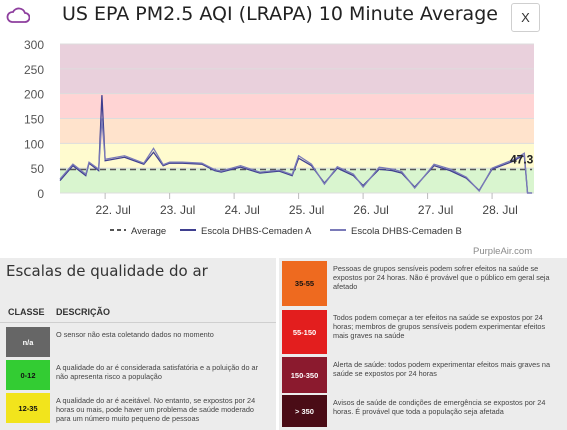  Describe the element at coordinates (18, 15) in the screenshot. I see `cloud-logo-icon` at that location.